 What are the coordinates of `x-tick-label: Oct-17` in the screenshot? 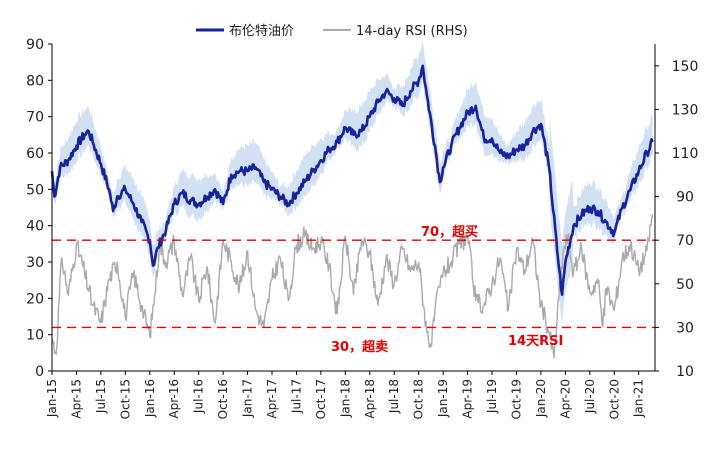 It's located at (321, 399).